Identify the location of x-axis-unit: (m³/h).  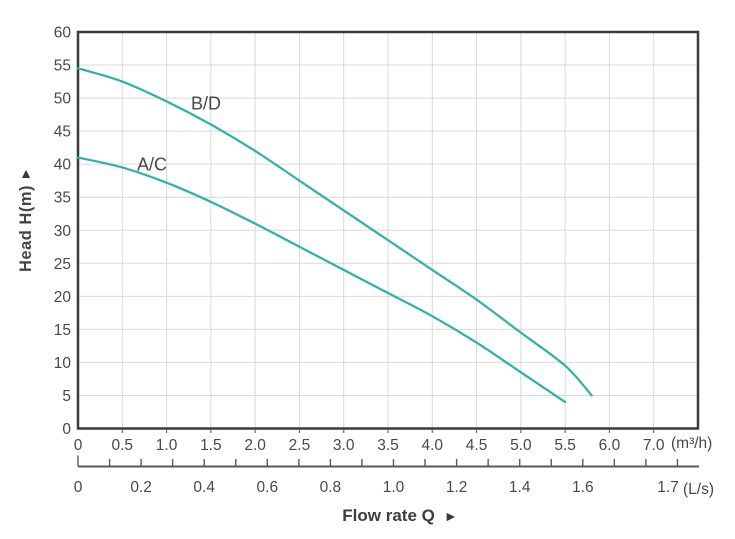
(692, 443).